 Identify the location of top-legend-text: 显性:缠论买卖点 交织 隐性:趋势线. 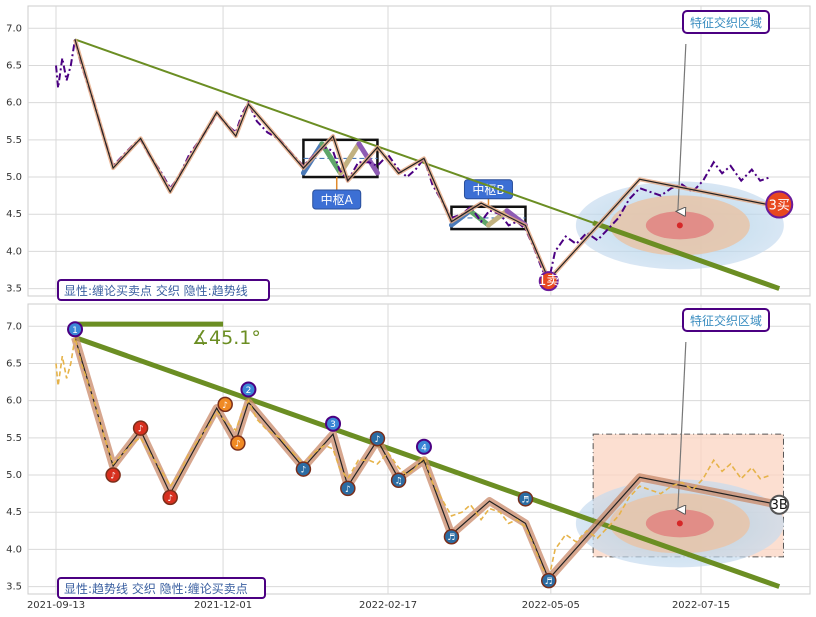
(156, 290).